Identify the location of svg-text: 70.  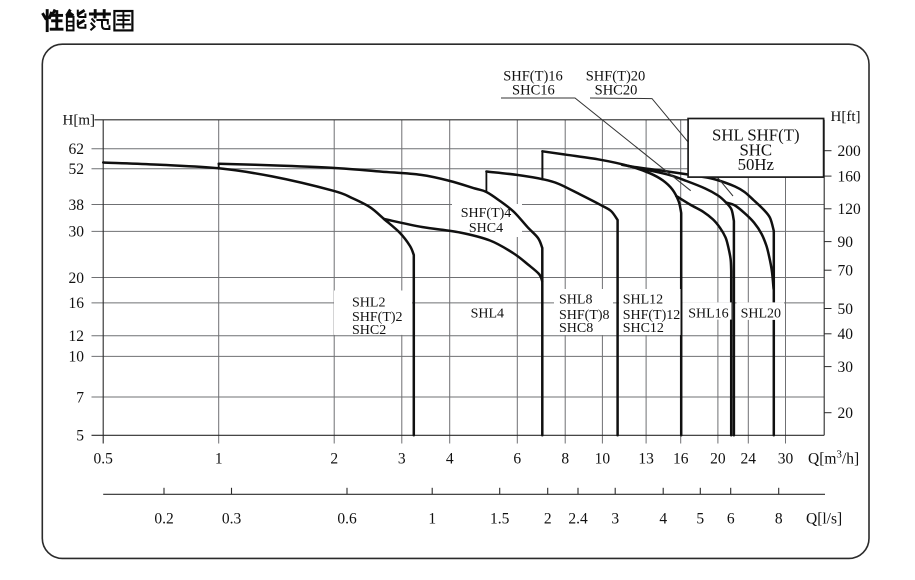
(846, 271).